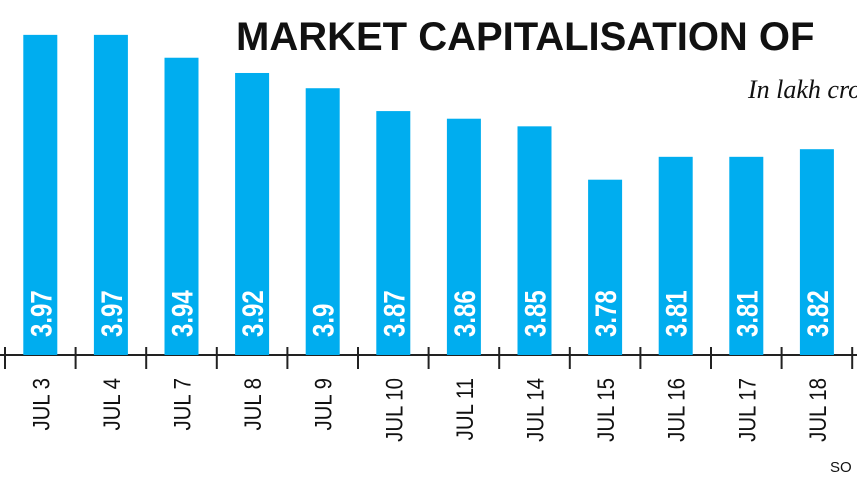 The width and height of the screenshot is (857, 482). What do you see at coordinates (41, 404) in the screenshot?
I see `x-tick-label: JUL 3` at bounding box center [41, 404].